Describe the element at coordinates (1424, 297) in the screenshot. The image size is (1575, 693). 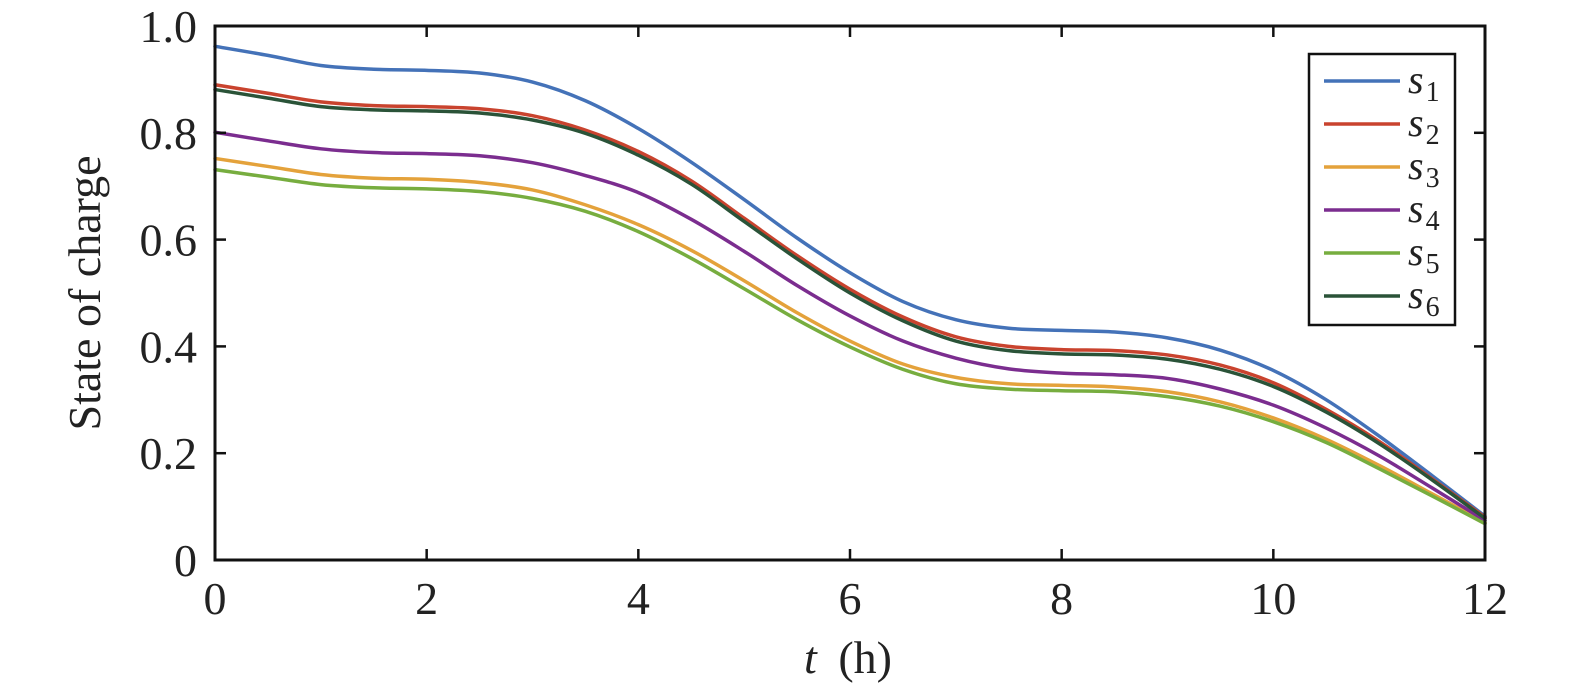
I see `legend-label-s6: s6` at that location.